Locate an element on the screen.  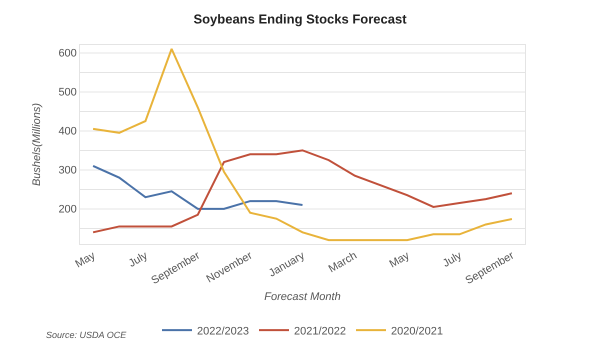
legend-label: 2020/2021 is located at coordinates (417, 331).